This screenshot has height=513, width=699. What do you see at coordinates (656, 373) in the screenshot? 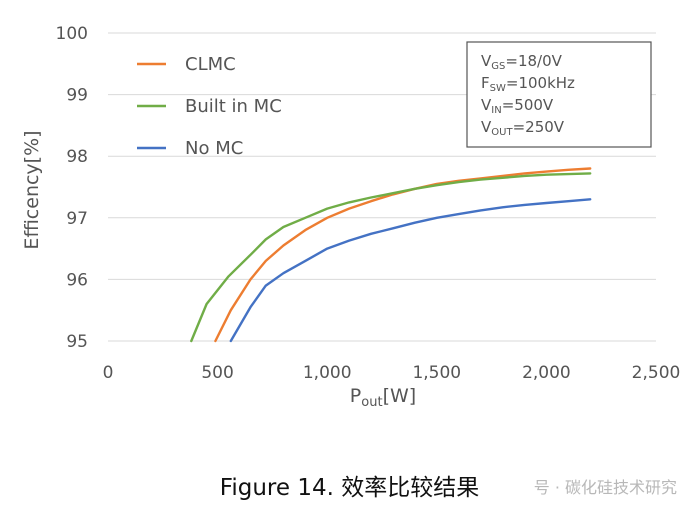
I see `x-tick-label: 2,500` at bounding box center [656, 373].